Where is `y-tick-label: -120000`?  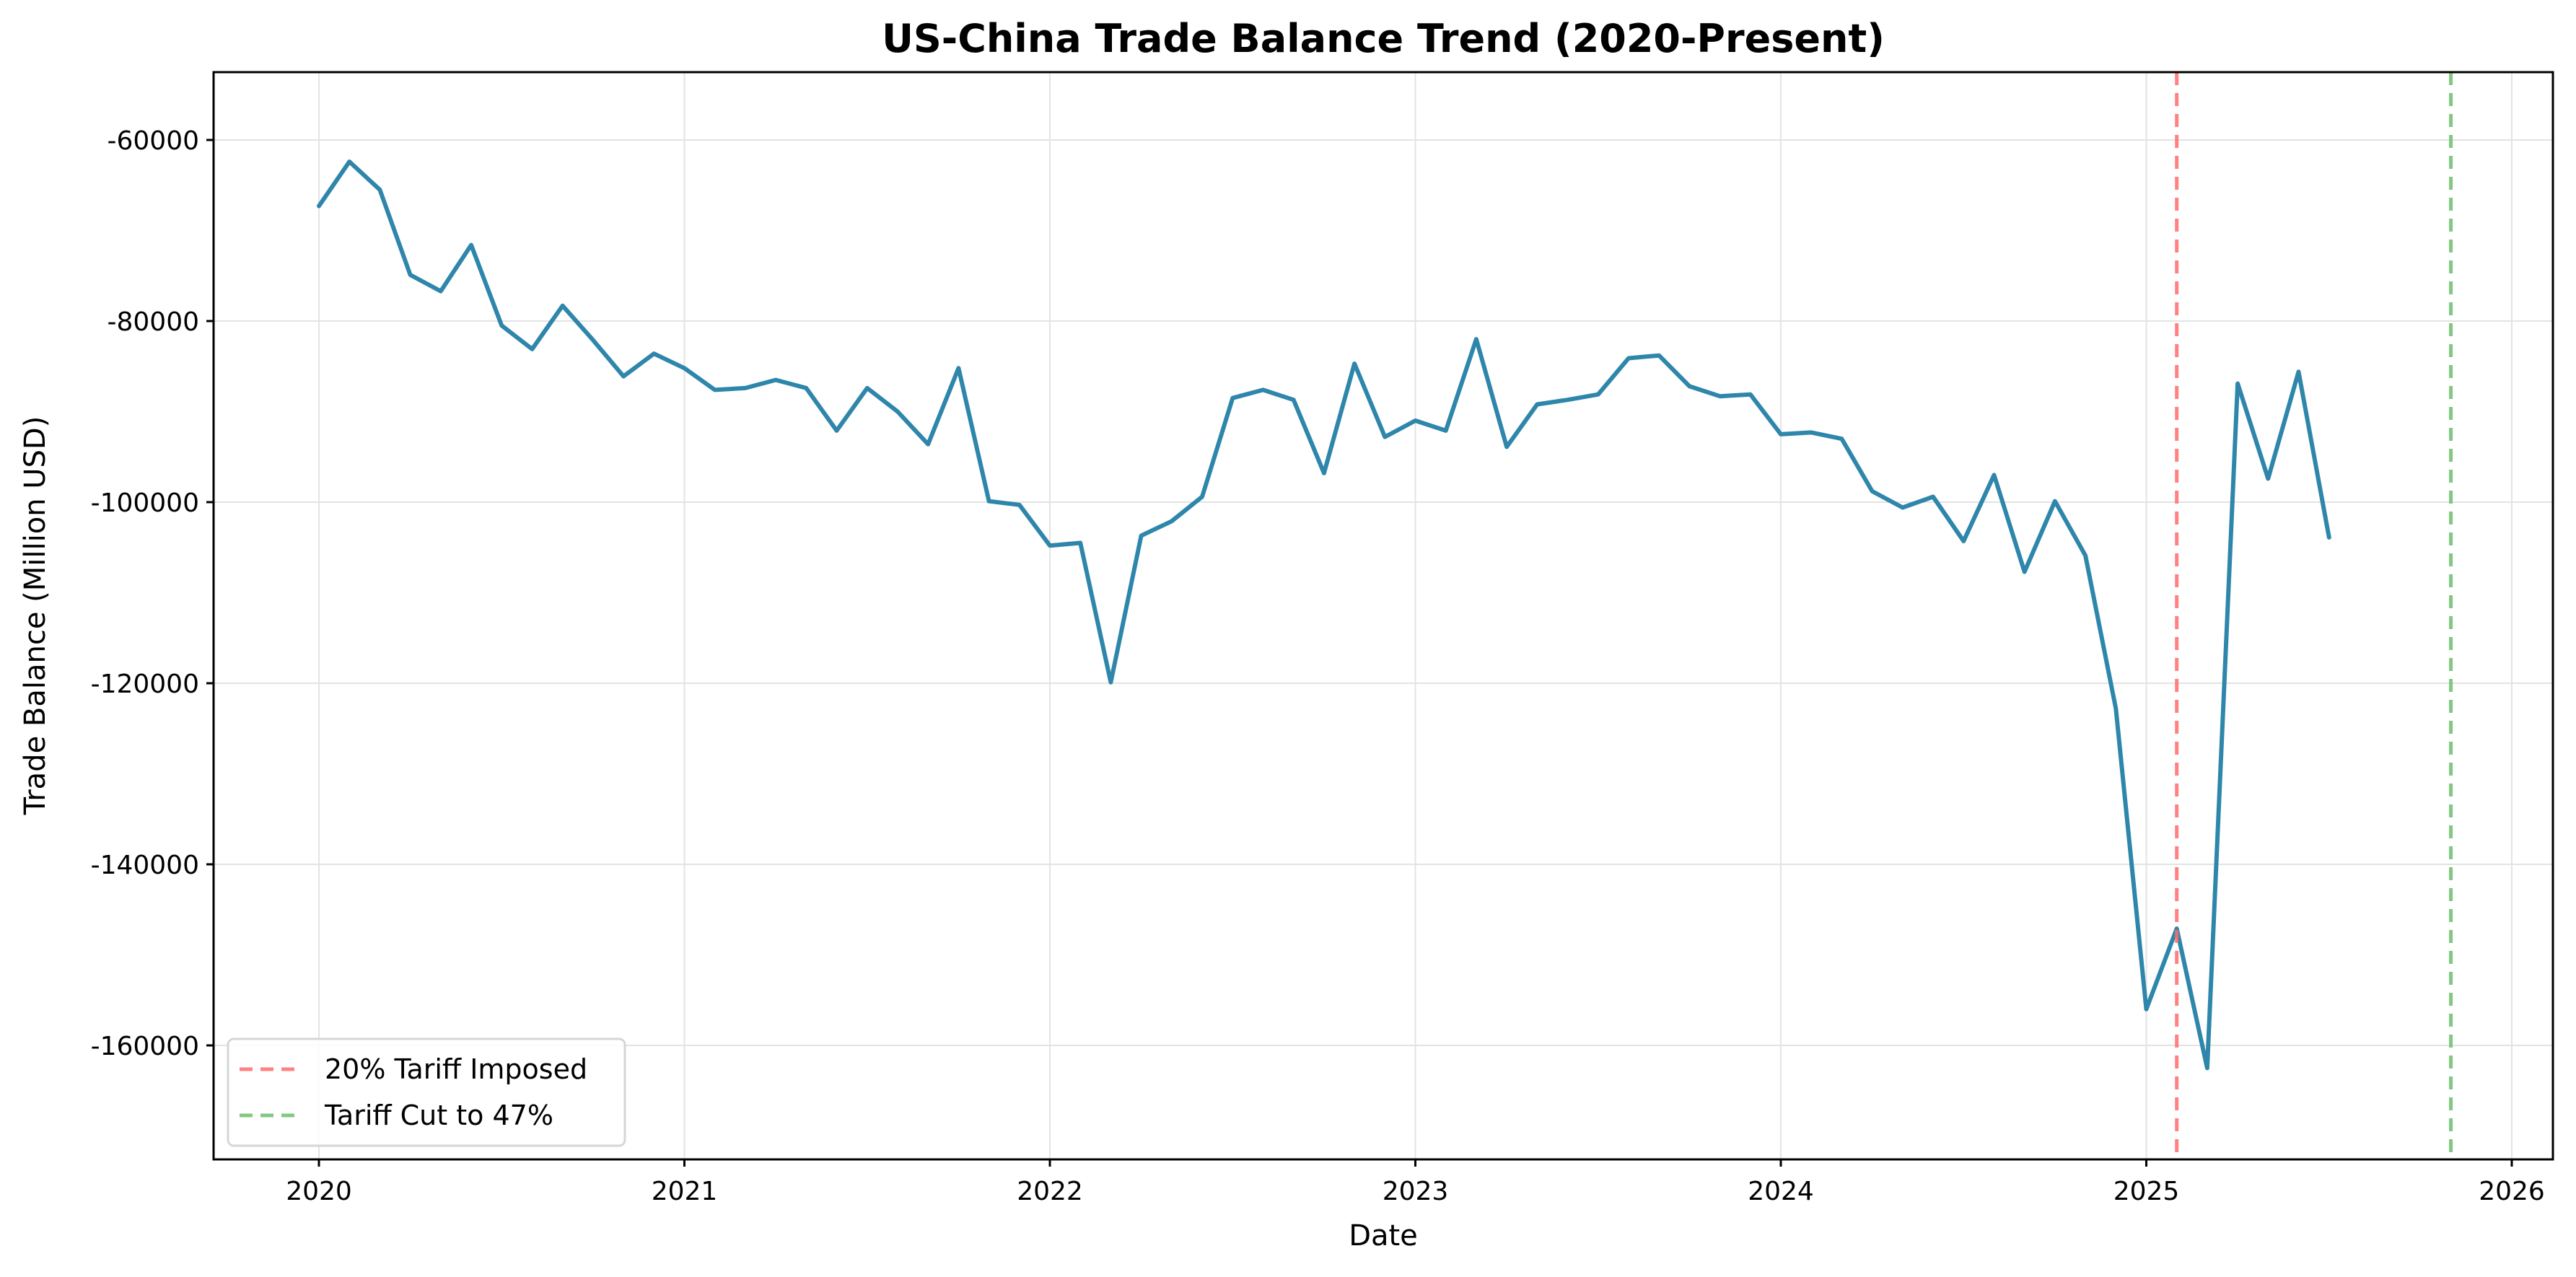
y-tick-label: -120000 is located at coordinates (145, 684).